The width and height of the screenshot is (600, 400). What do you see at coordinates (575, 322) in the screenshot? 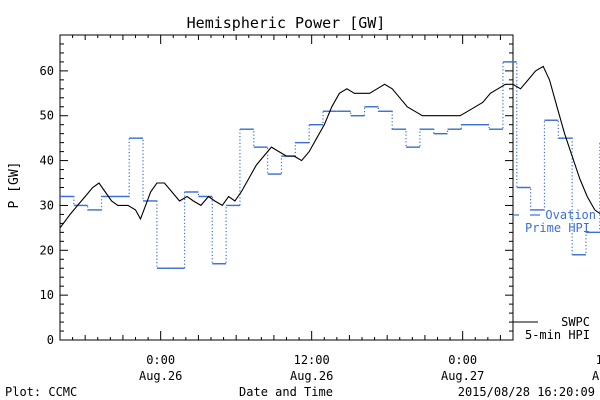
I see `legend-swpc-line1: SWPC` at bounding box center [575, 322].